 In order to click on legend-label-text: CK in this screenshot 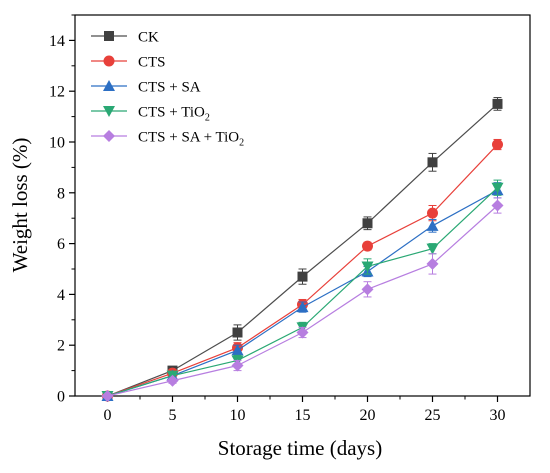, I will do `click(148, 38)`.